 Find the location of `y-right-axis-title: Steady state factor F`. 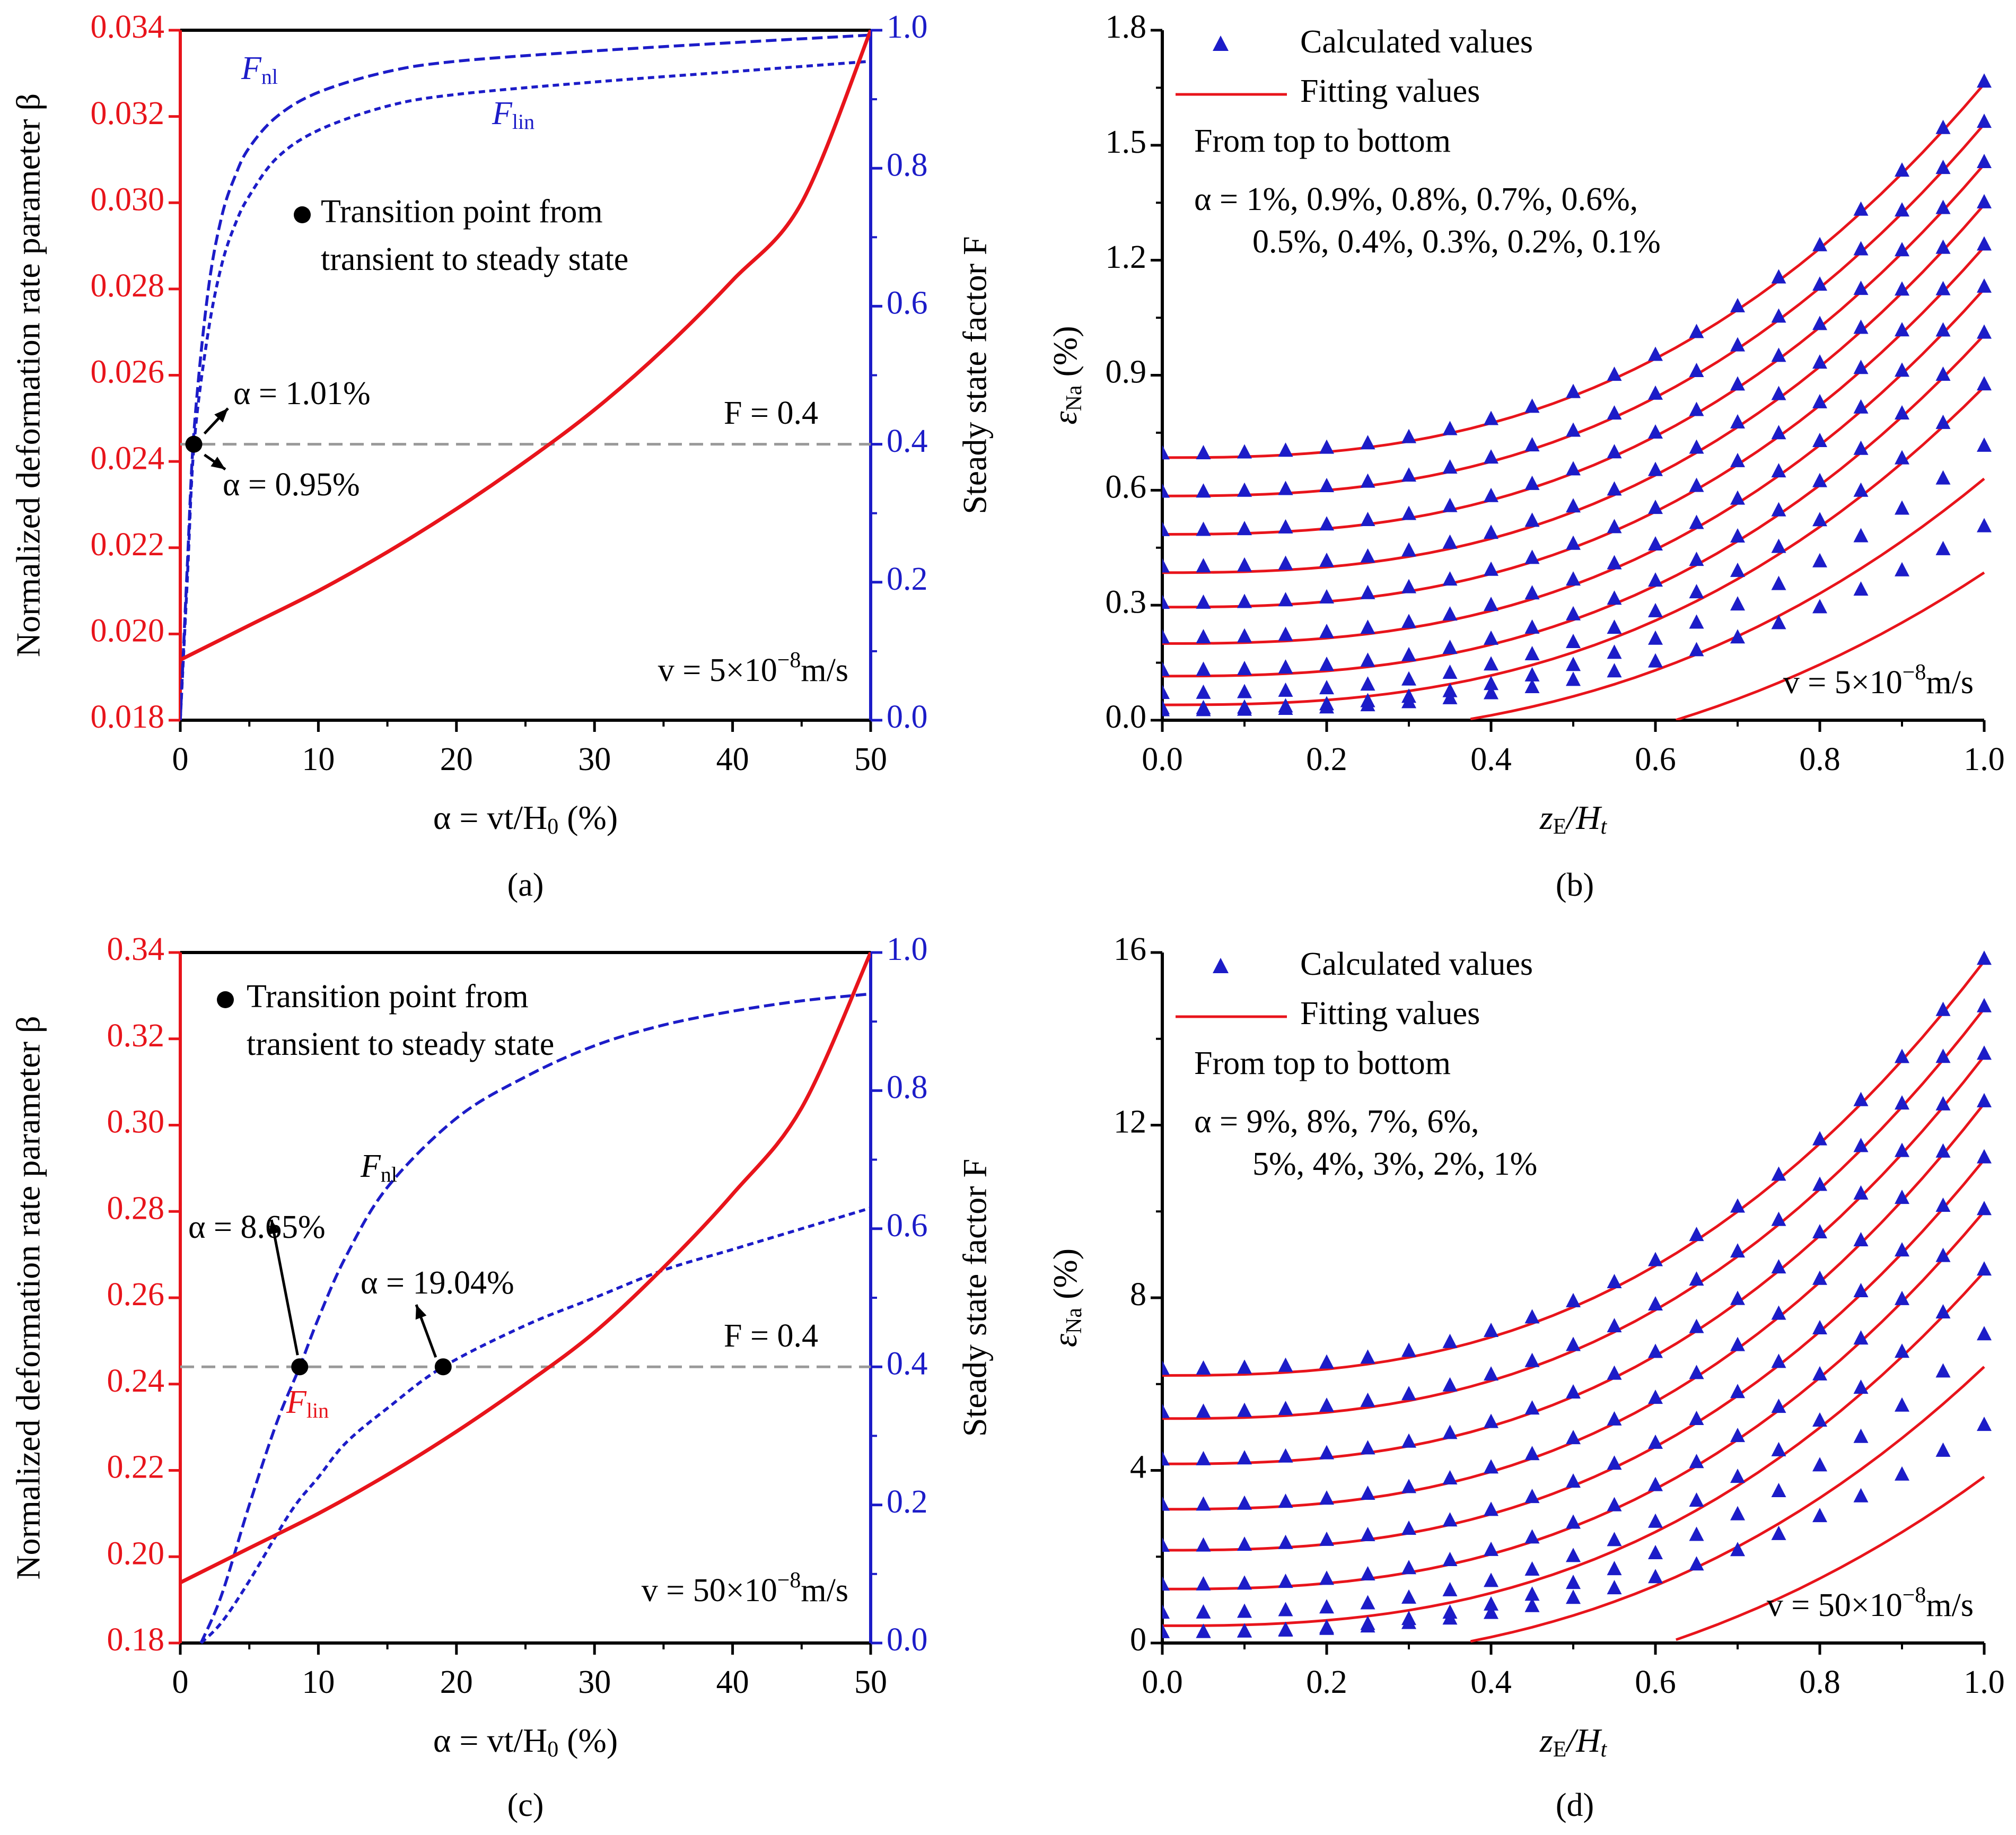

y-right-axis-title: Steady state factor F is located at coordinates (975, 1298).